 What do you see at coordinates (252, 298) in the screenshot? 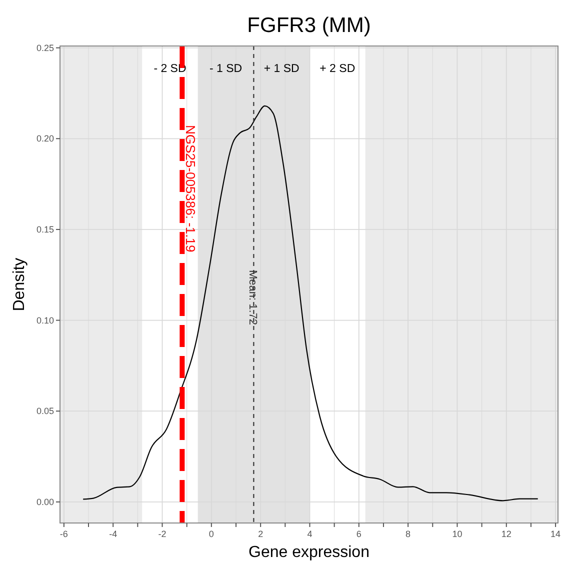
I see `ref-line-label: Mean: 1.72` at bounding box center [252, 298].